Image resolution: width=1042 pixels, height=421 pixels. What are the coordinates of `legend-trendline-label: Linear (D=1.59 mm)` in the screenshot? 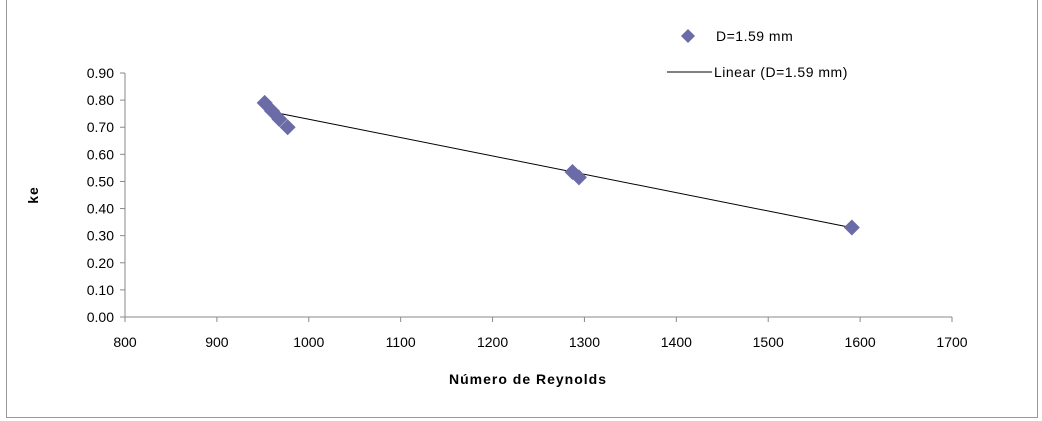 It's located at (781, 72).